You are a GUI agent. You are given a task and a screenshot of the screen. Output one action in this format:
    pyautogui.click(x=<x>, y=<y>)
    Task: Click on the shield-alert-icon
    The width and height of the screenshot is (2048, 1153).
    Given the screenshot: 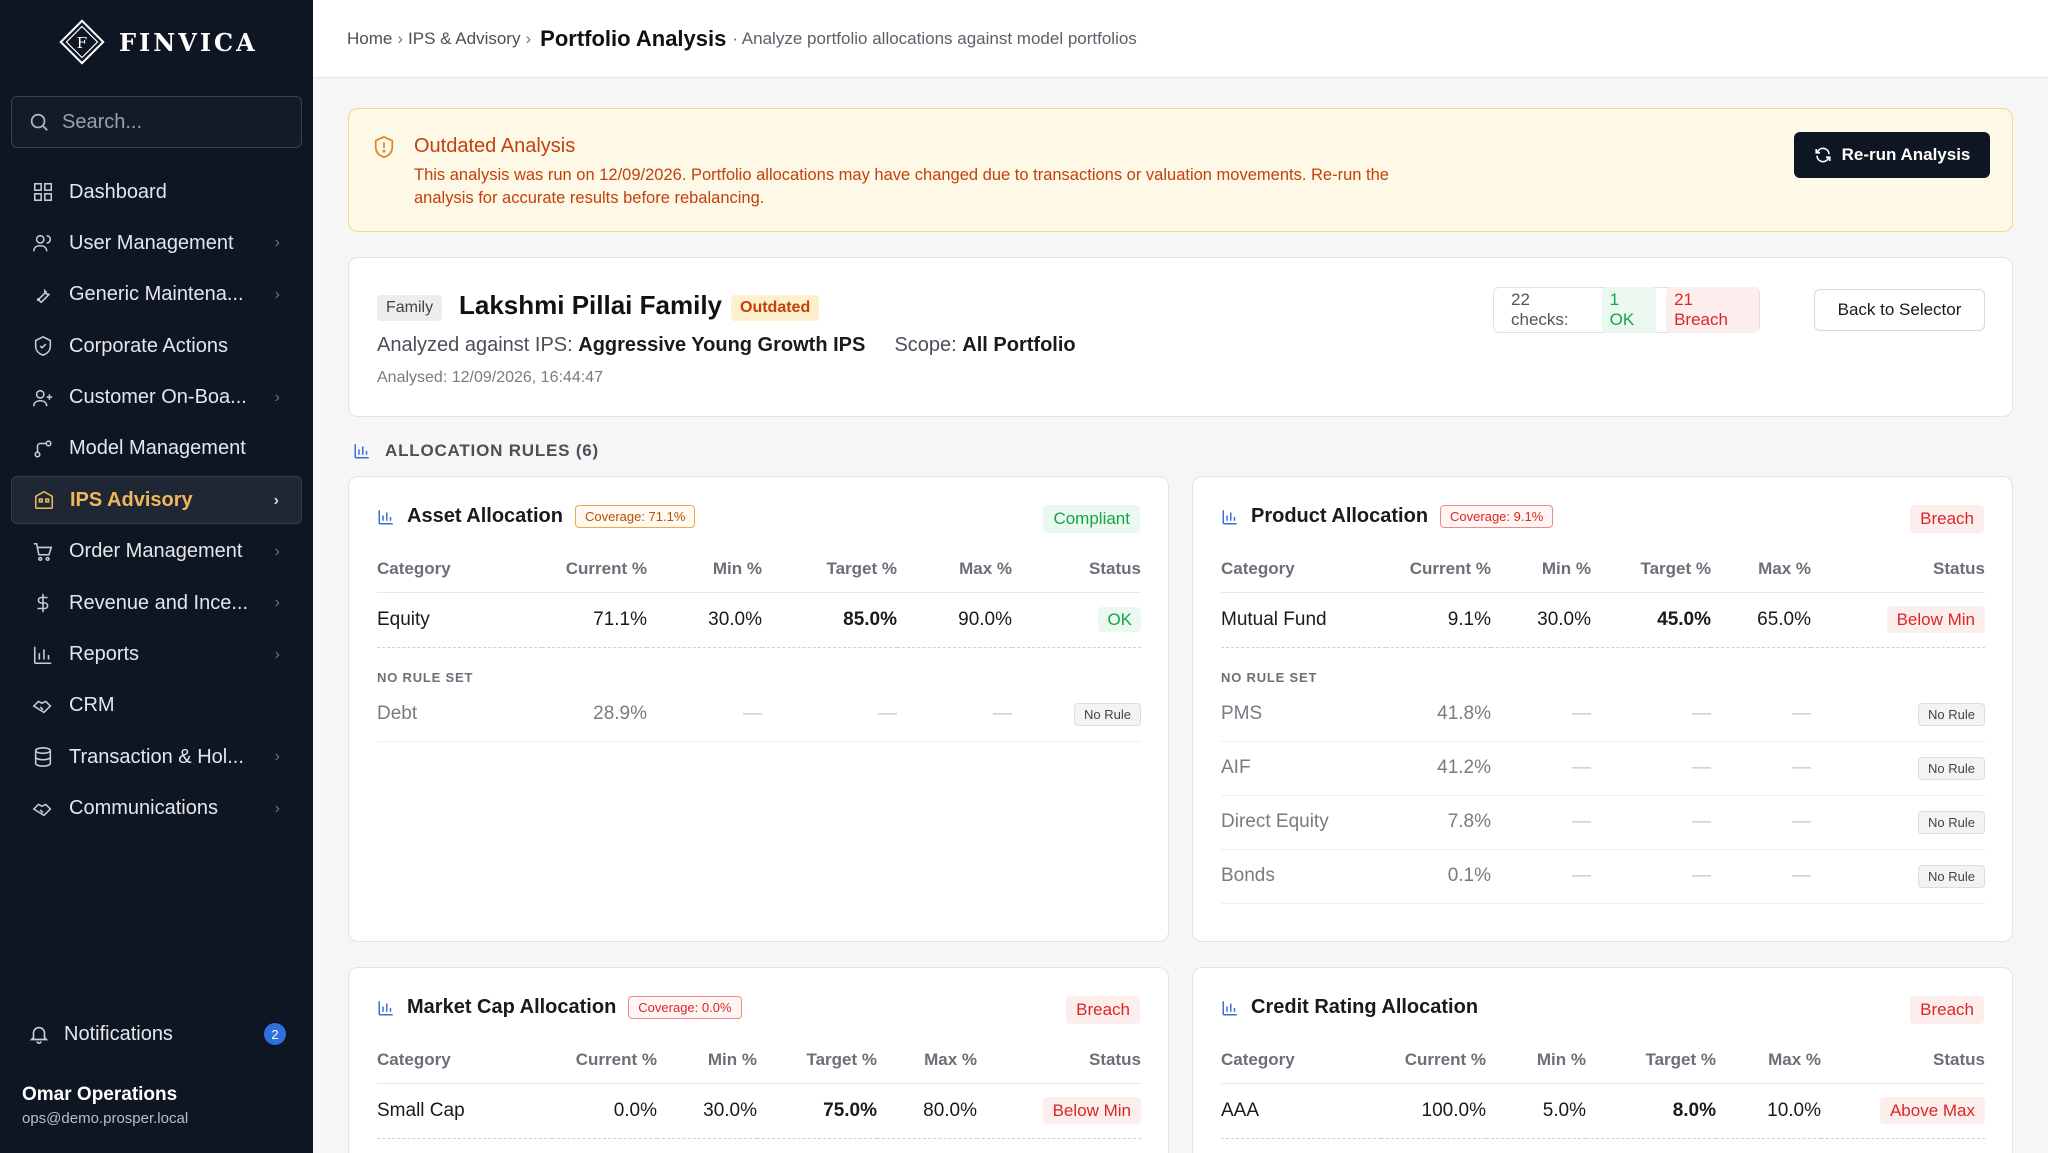 What is the action you would take?
    pyautogui.click(x=384, y=147)
    